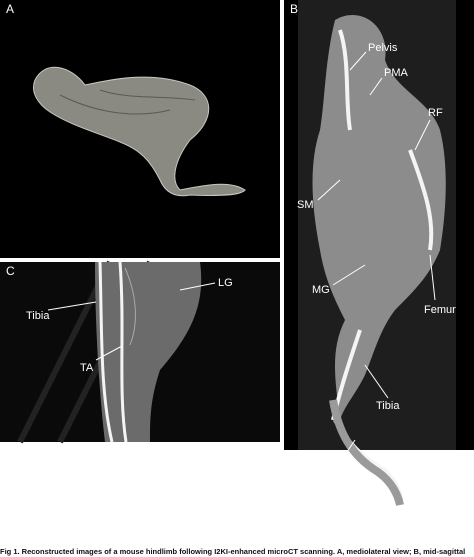 The height and width of the screenshot is (557, 474). I want to click on panel-letter: C, so click(10, 271).